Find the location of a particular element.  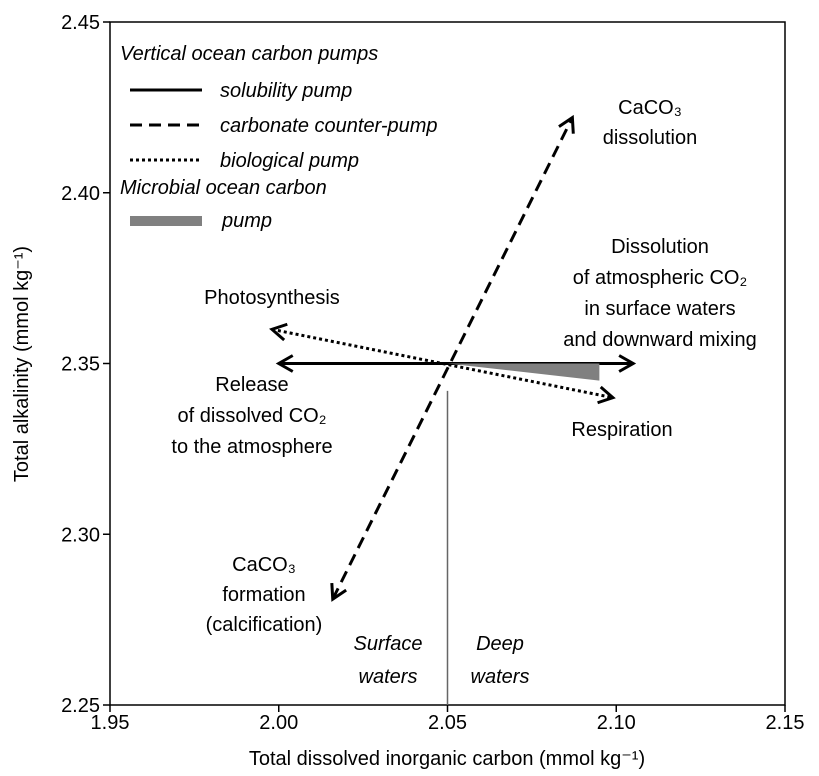

annotation: Photosynthesis is located at coordinates (272, 298).